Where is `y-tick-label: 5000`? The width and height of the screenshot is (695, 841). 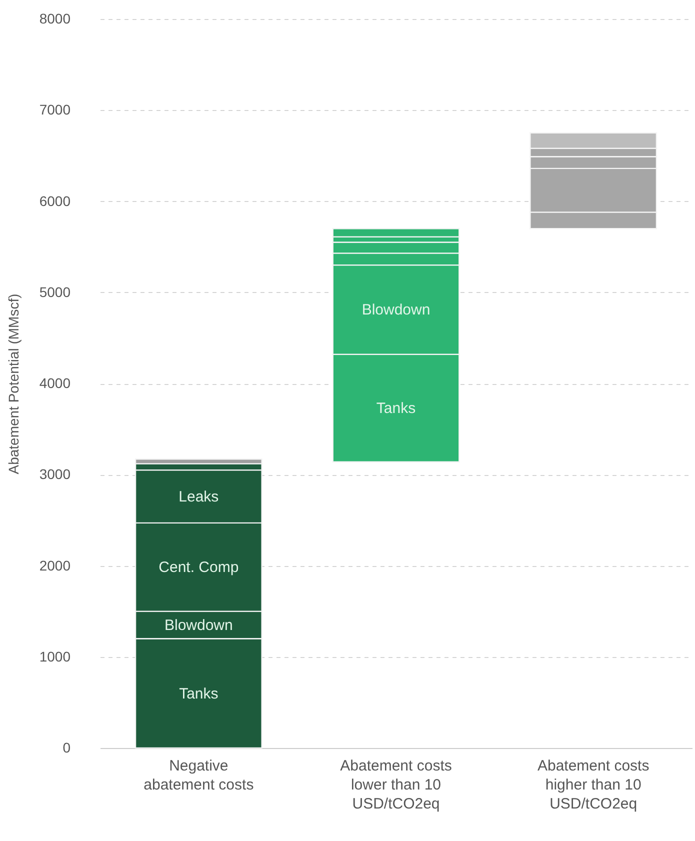
y-tick-label: 5000 is located at coordinates (55, 292).